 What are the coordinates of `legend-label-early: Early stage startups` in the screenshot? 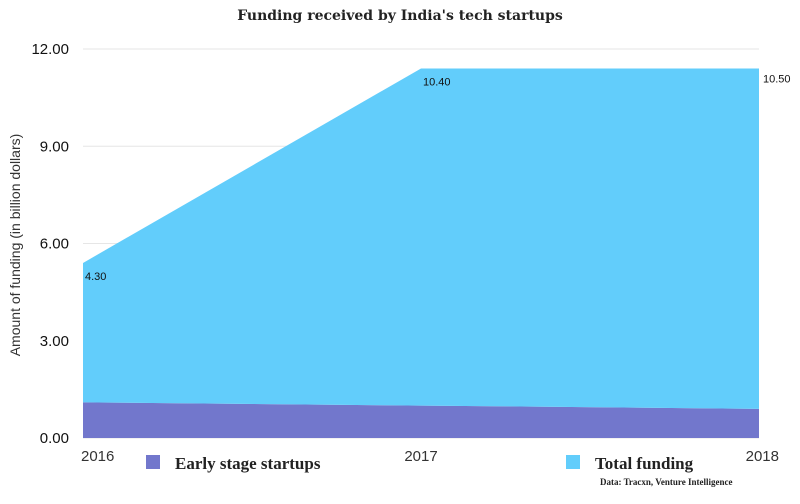 It's located at (248, 463).